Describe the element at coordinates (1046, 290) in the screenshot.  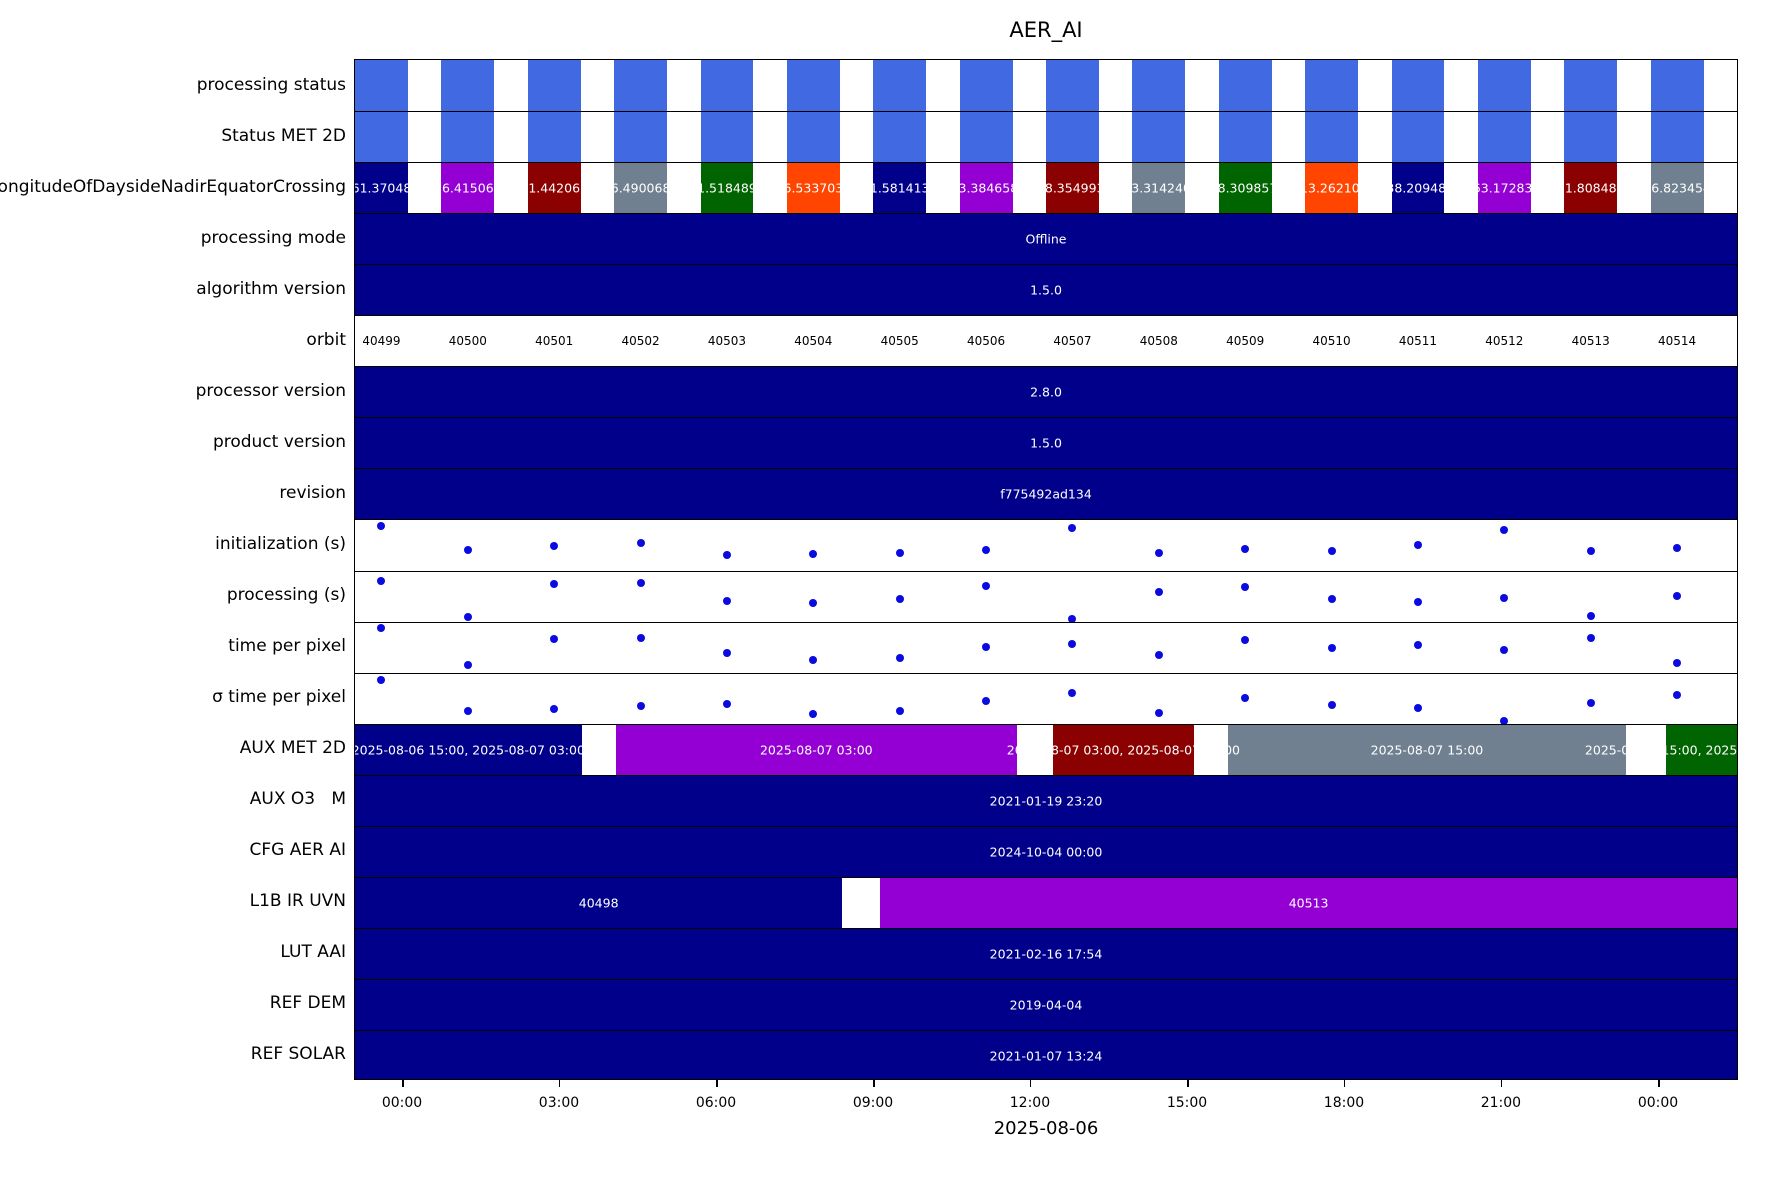
I see `bar-value: 1.5.0` at that location.